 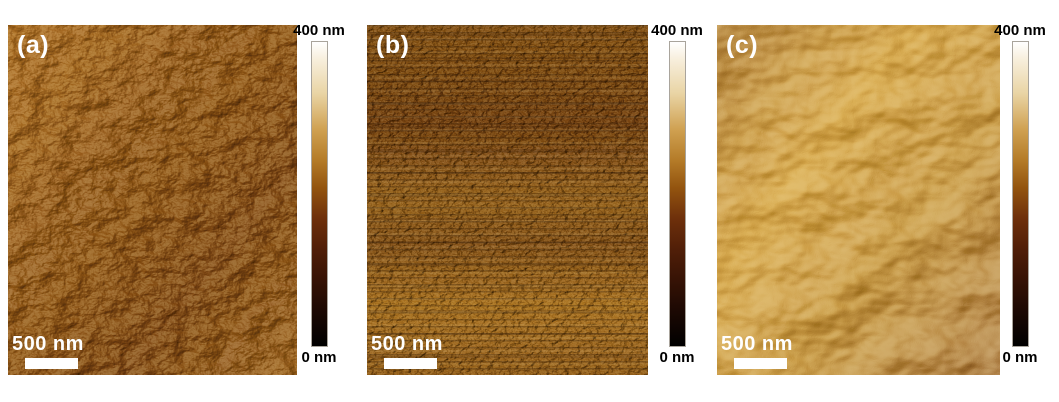 I want to click on colorbar-max-label-b: 400 nm, so click(x=677, y=30).